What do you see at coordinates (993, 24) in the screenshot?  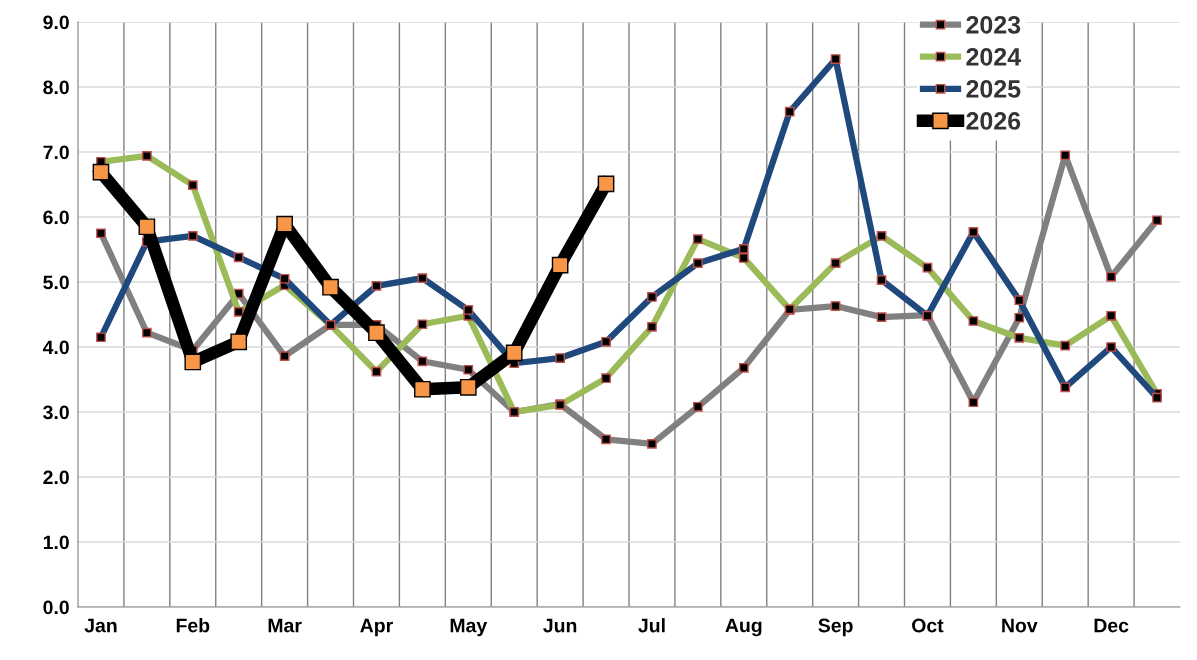 I see `legend-label: 2023` at bounding box center [993, 24].